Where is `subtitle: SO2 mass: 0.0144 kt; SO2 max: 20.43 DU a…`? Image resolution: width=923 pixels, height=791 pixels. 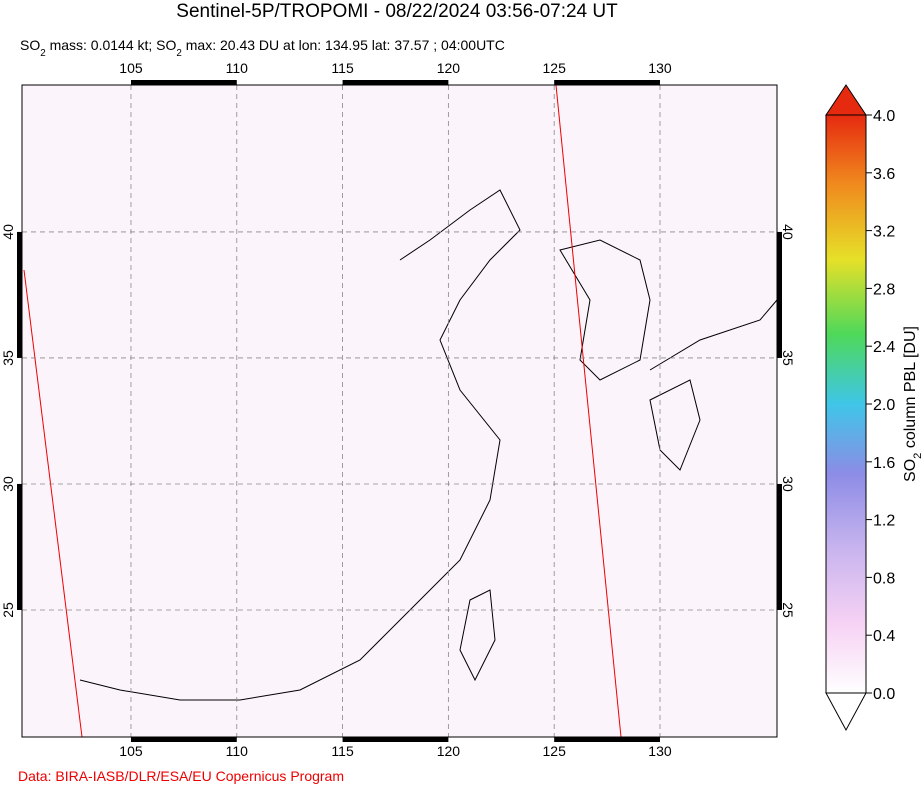
subtitle: SO2 mass: 0.0144 kt; SO2 max: 20.43 DU a… is located at coordinates (262, 48).